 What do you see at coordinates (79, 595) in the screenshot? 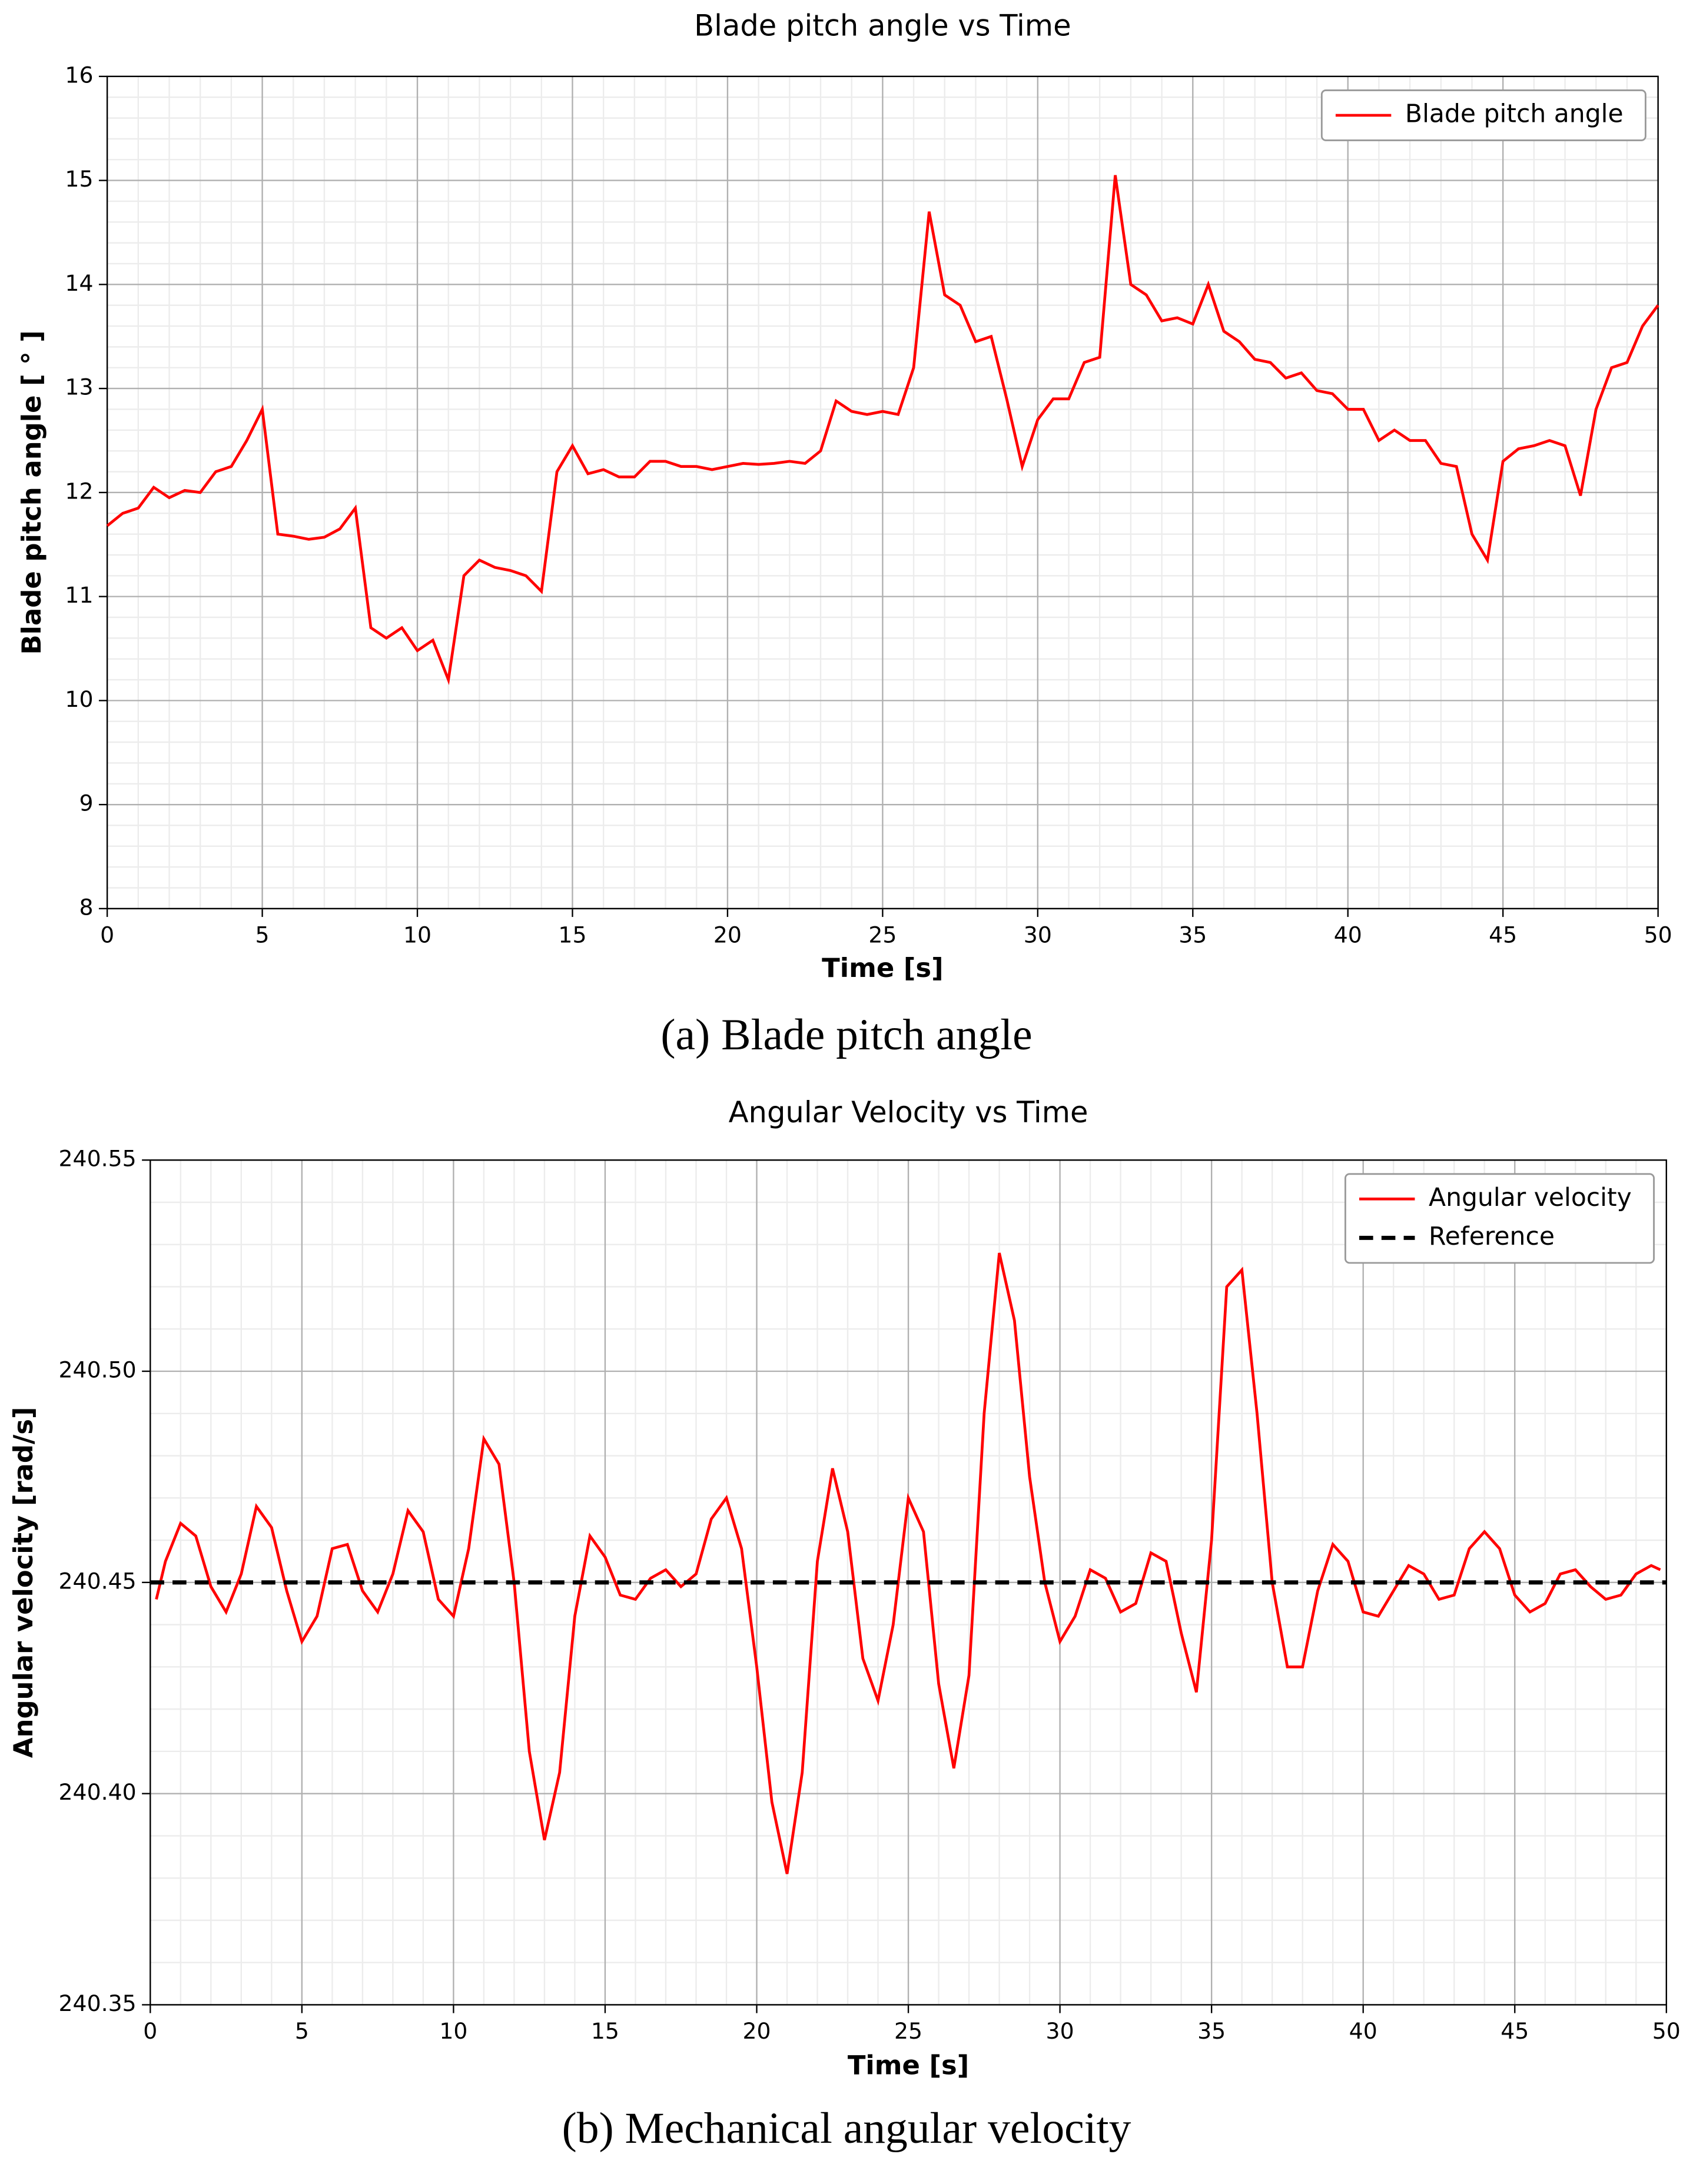
I see `y-tick-label: 11` at bounding box center [79, 595].